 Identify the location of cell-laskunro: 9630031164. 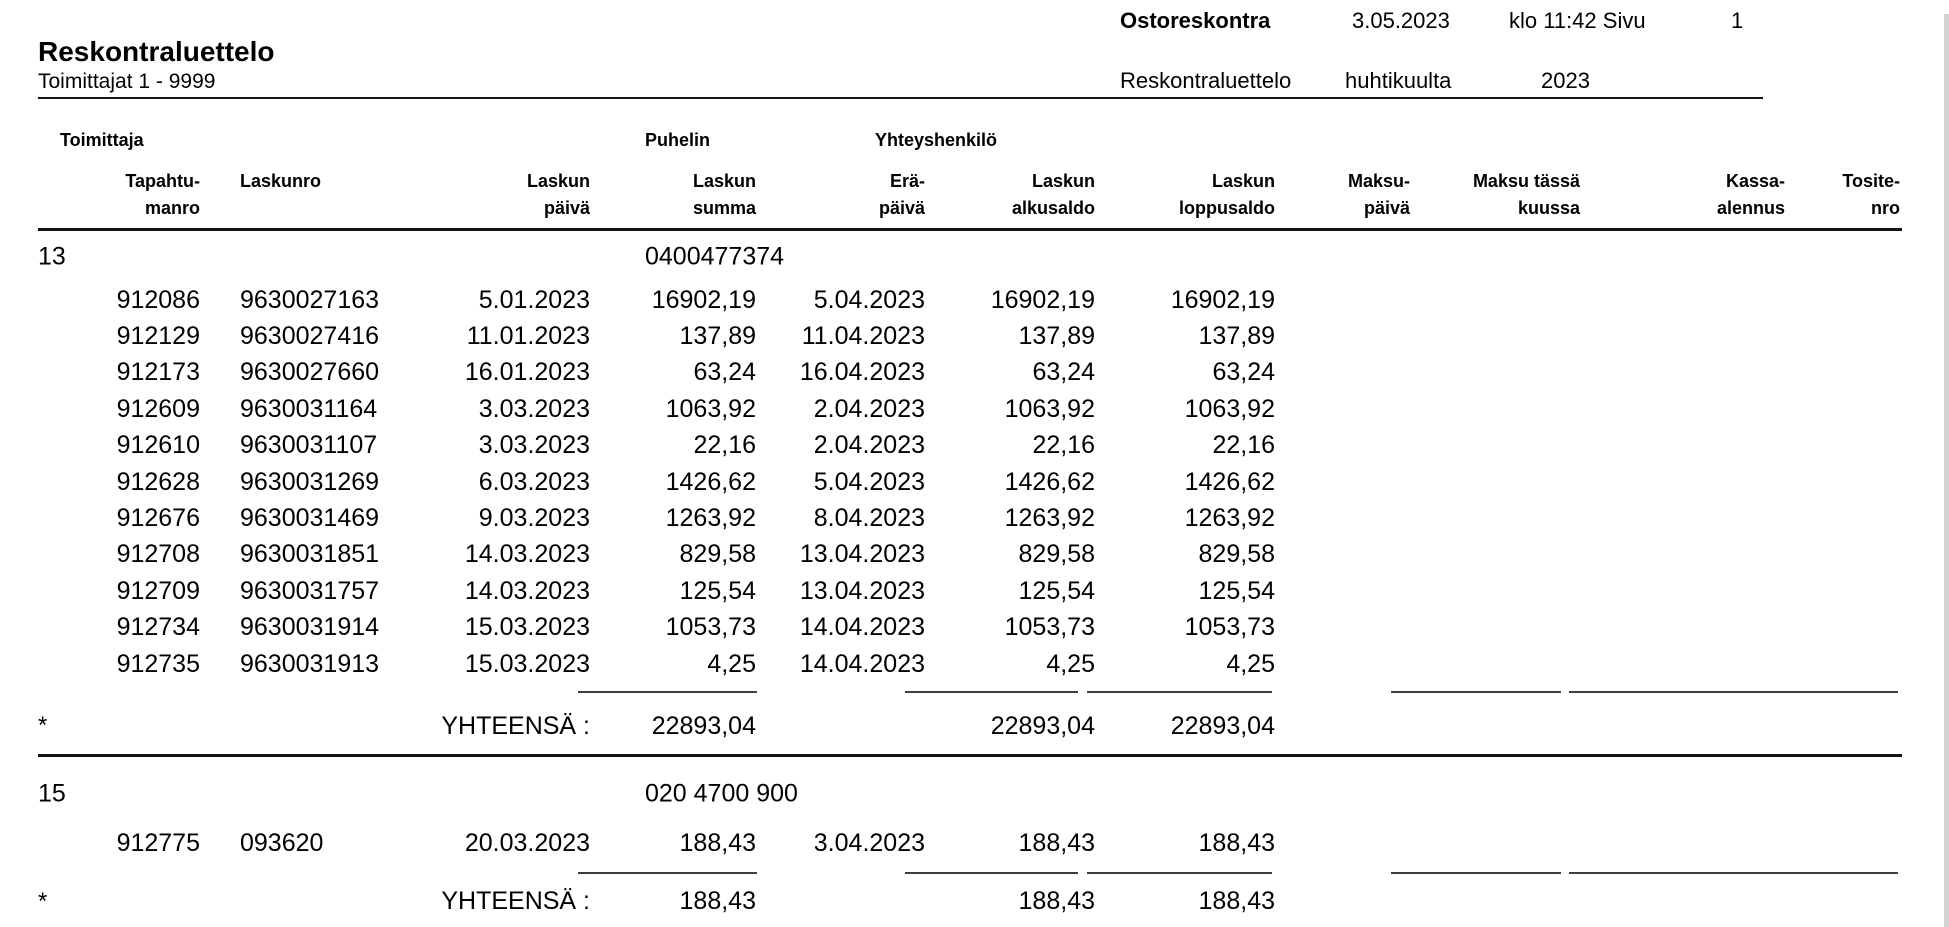
(309, 408).